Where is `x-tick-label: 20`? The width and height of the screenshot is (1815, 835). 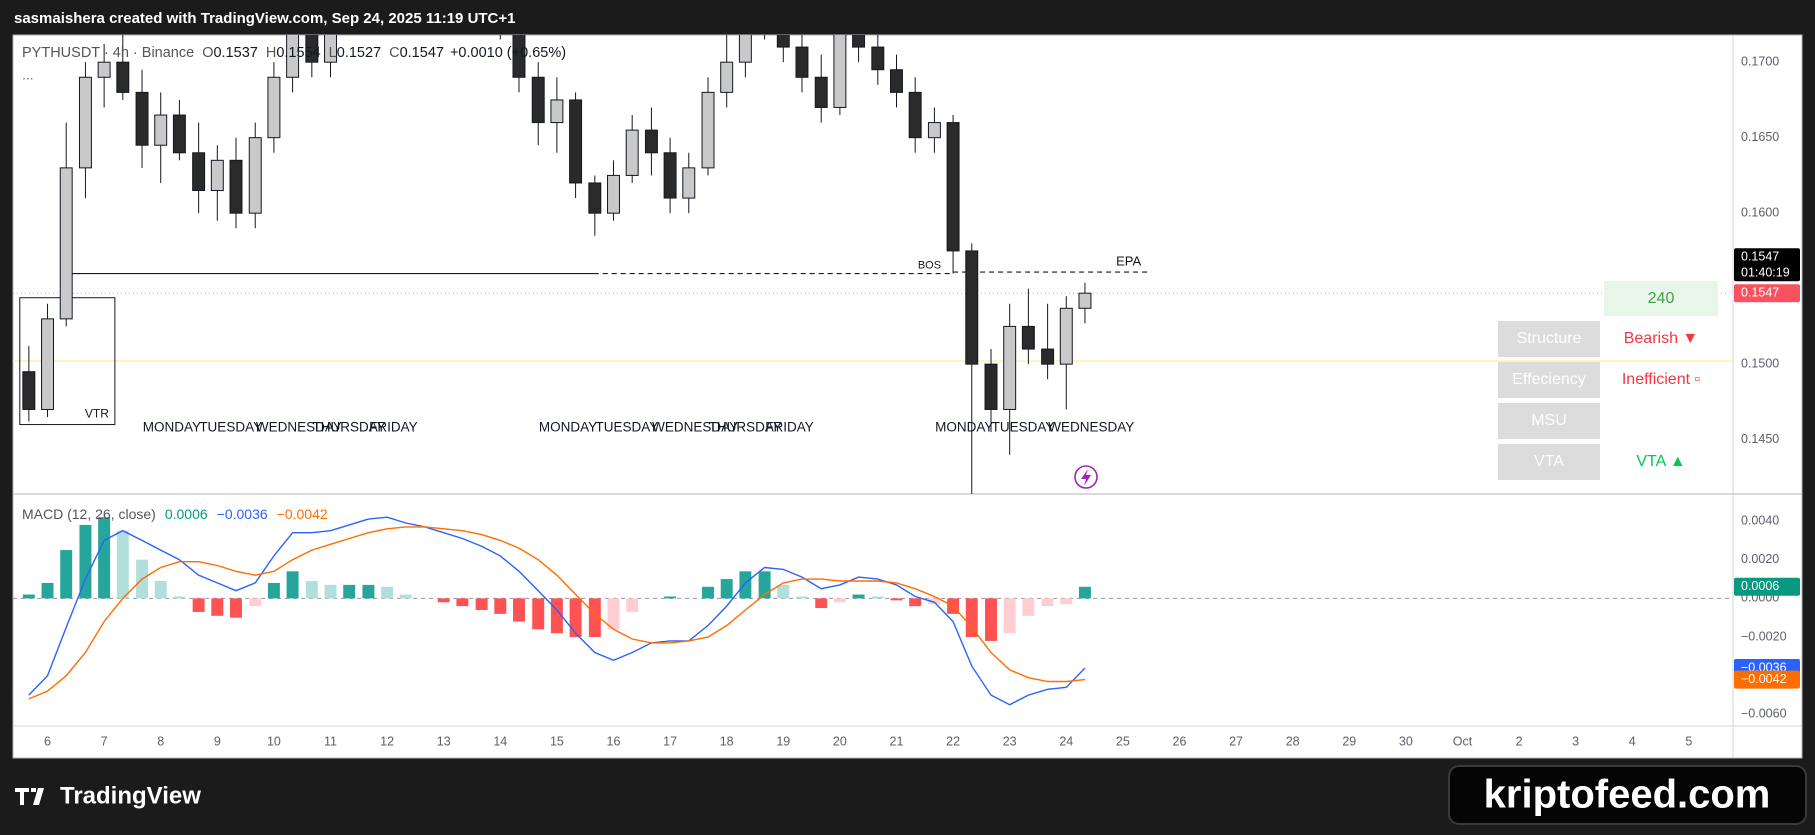
x-tick-label: 20 is located at coordinates (840, 741).